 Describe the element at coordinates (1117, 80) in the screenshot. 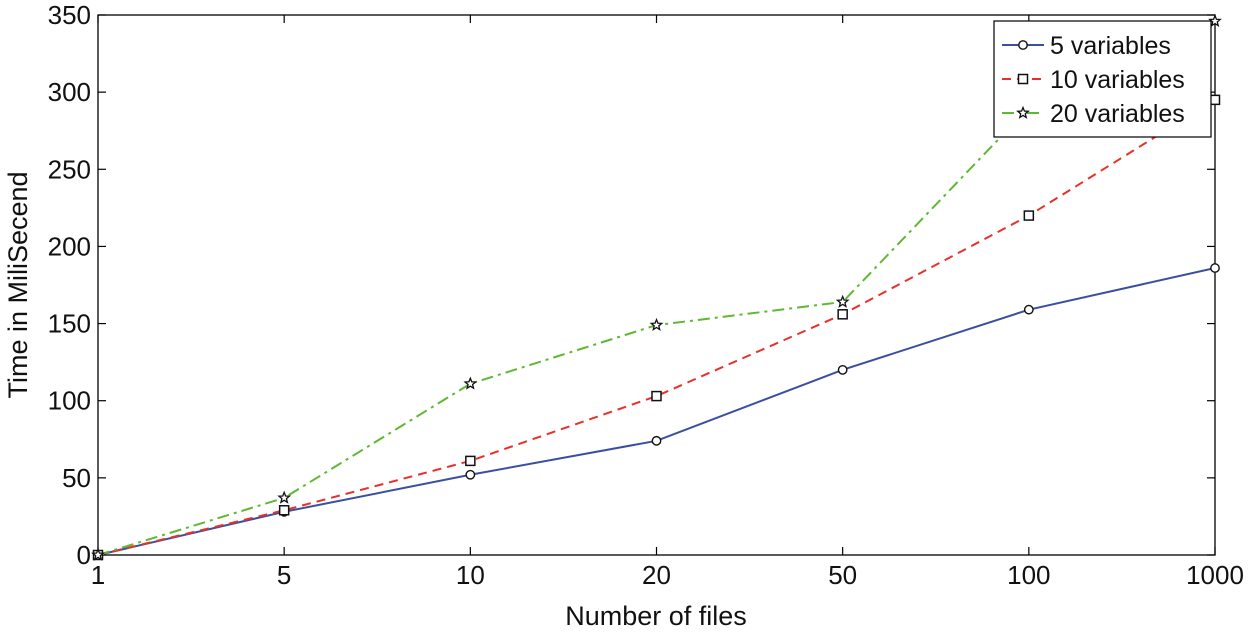

I see `legend-label: 10 variables` at that location.